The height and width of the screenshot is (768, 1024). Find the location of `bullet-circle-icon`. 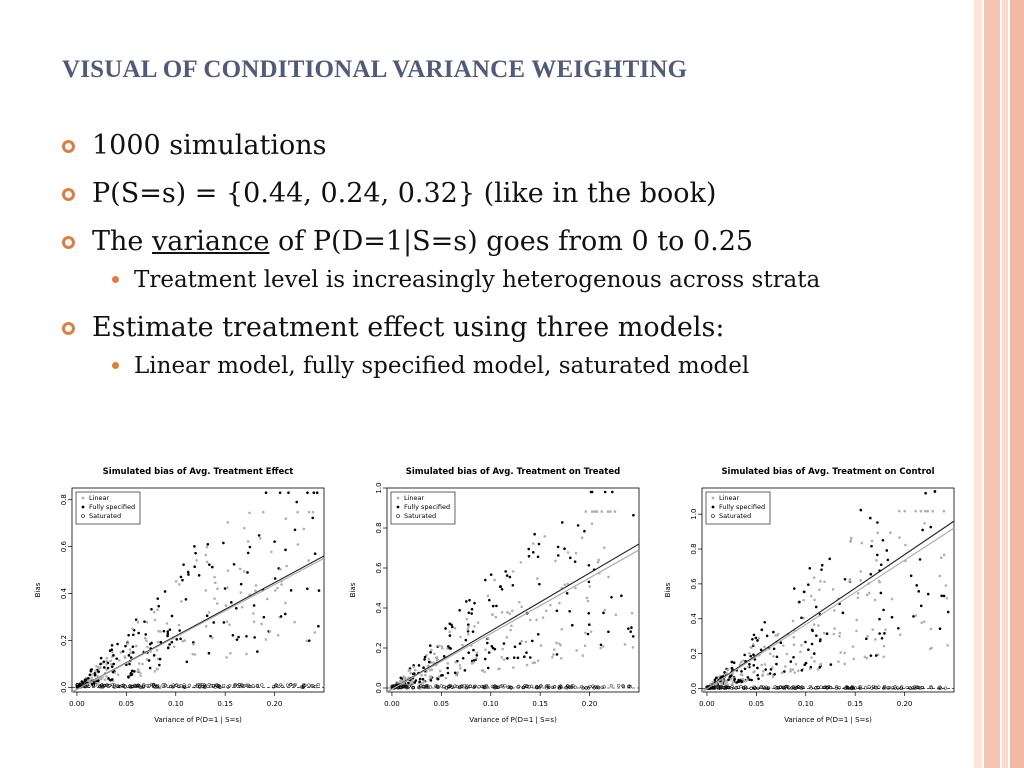

bullet-circle-icon is located at coordinates (68, 146).